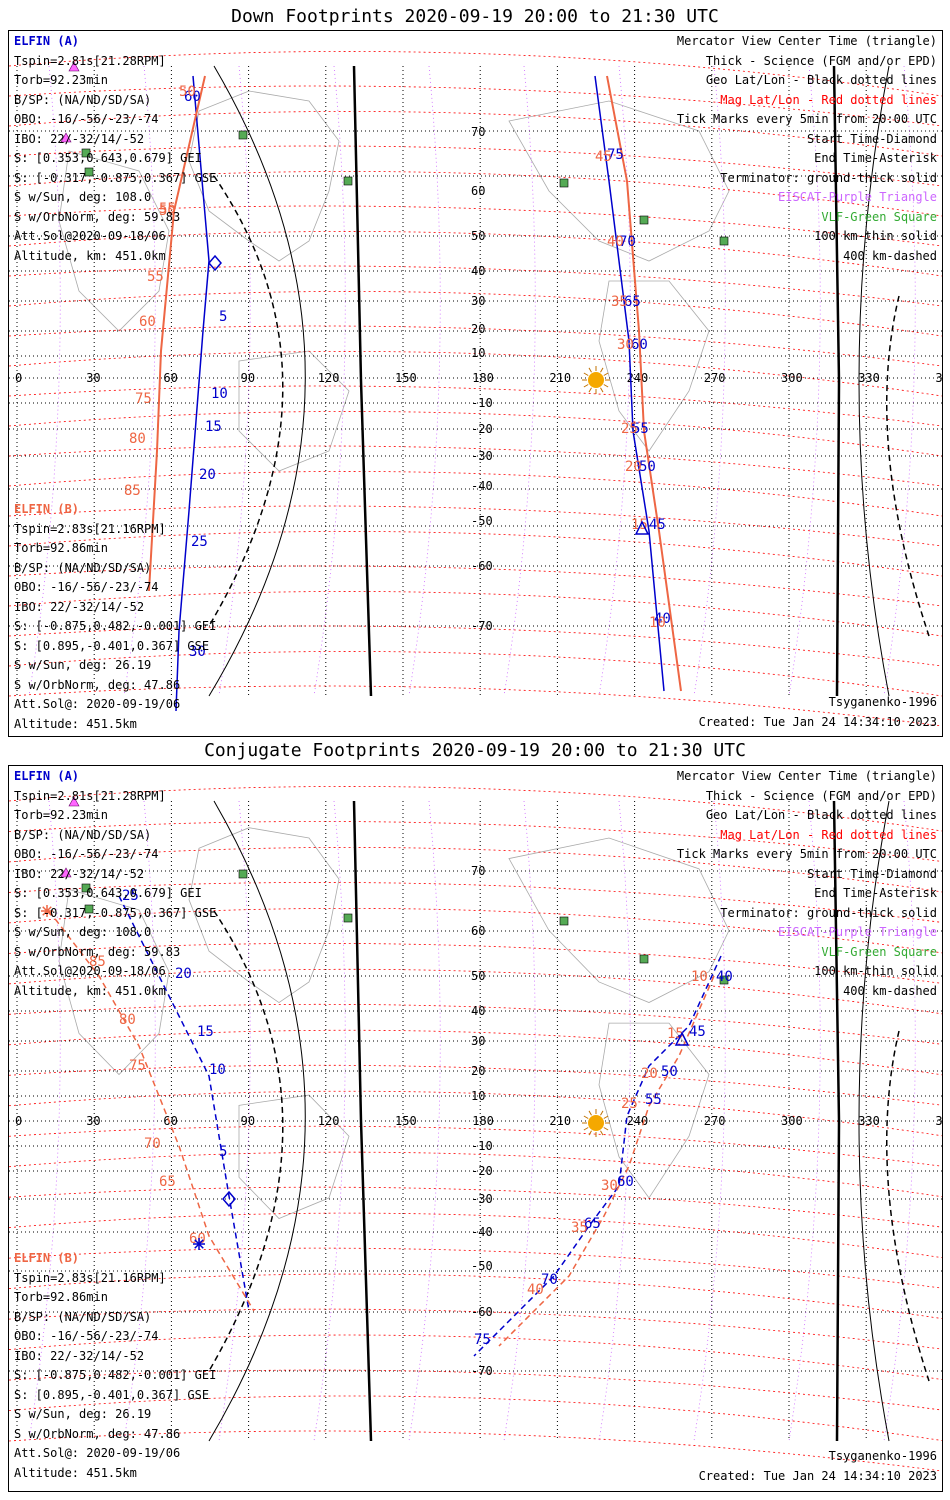 This screenshot has height=1500, width=950. I want to click on elfin-a-line: S w/OrbNorm, deg: 59.83, so click(97, 216).